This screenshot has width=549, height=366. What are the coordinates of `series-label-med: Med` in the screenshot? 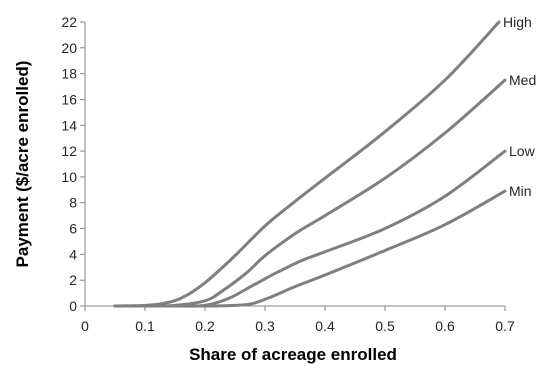 It's located at (522, 80).